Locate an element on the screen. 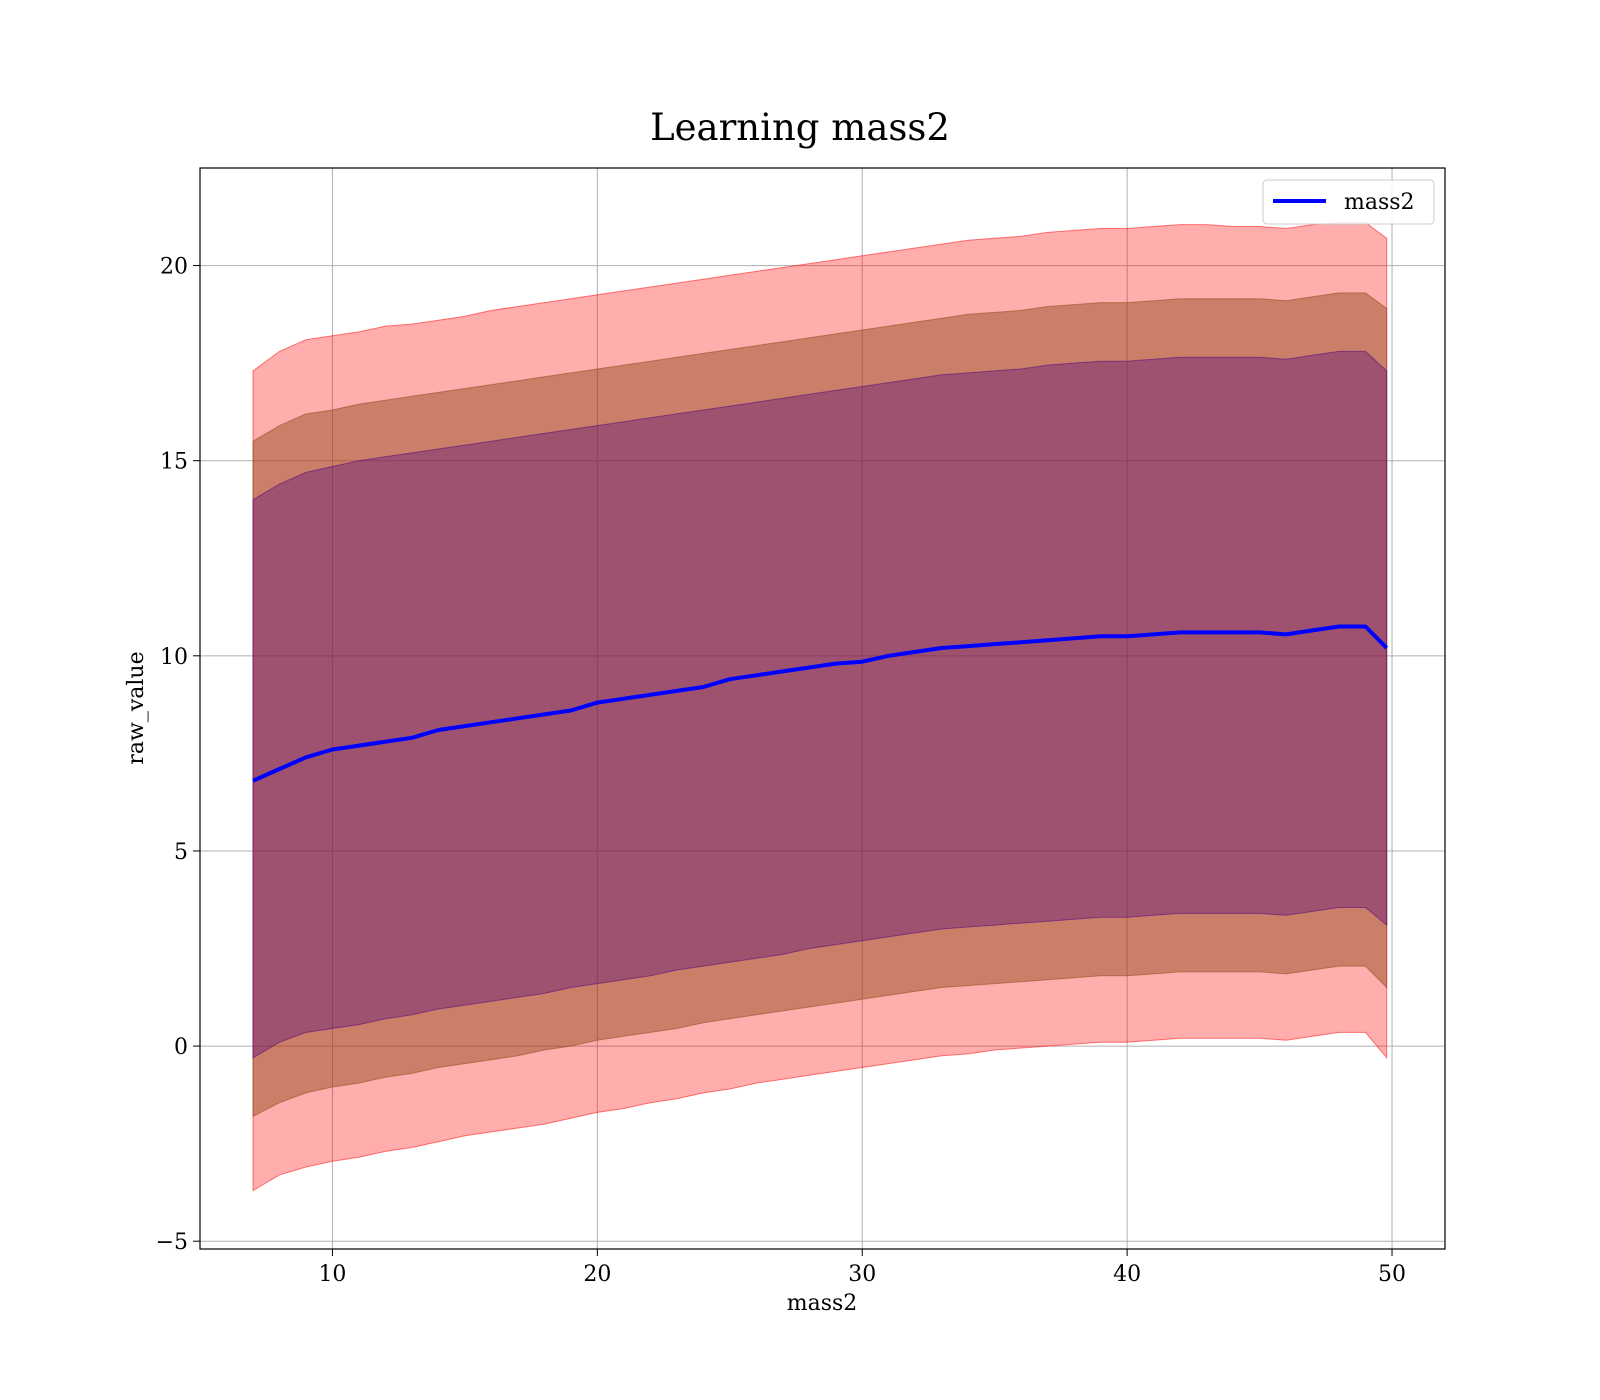 Image resolution: width=1600 pixels, height=1400 pixels. x-tick-label: 20 is located at coordinates (597, 1274).